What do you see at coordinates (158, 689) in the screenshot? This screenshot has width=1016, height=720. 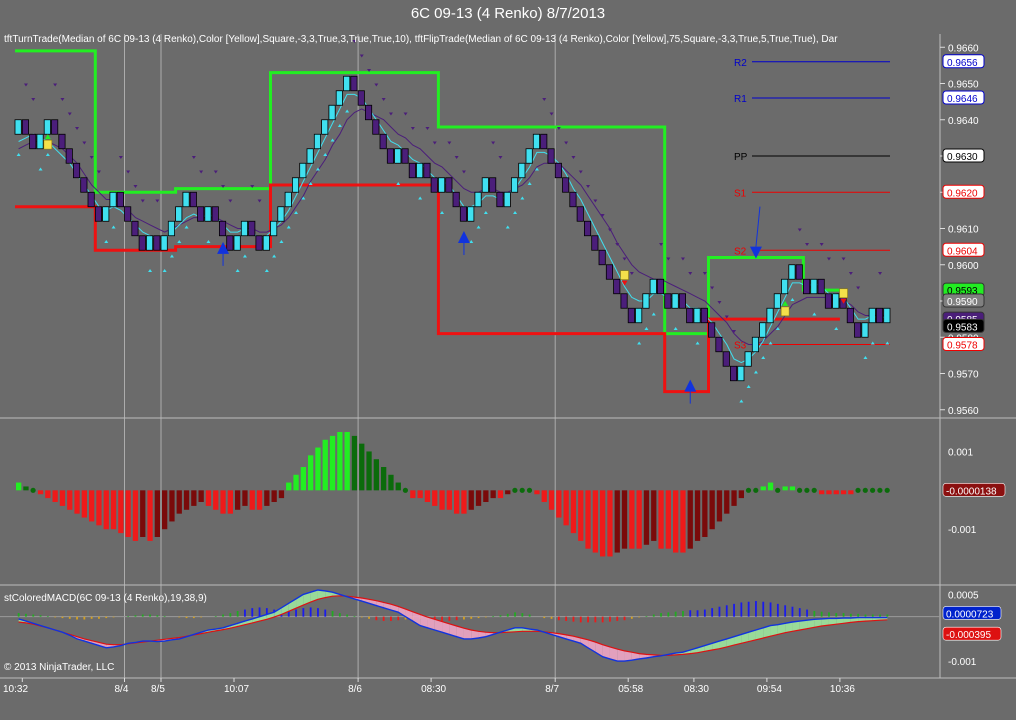 I see `time-tick-label: 8/5` at bounding box center [158, 689].